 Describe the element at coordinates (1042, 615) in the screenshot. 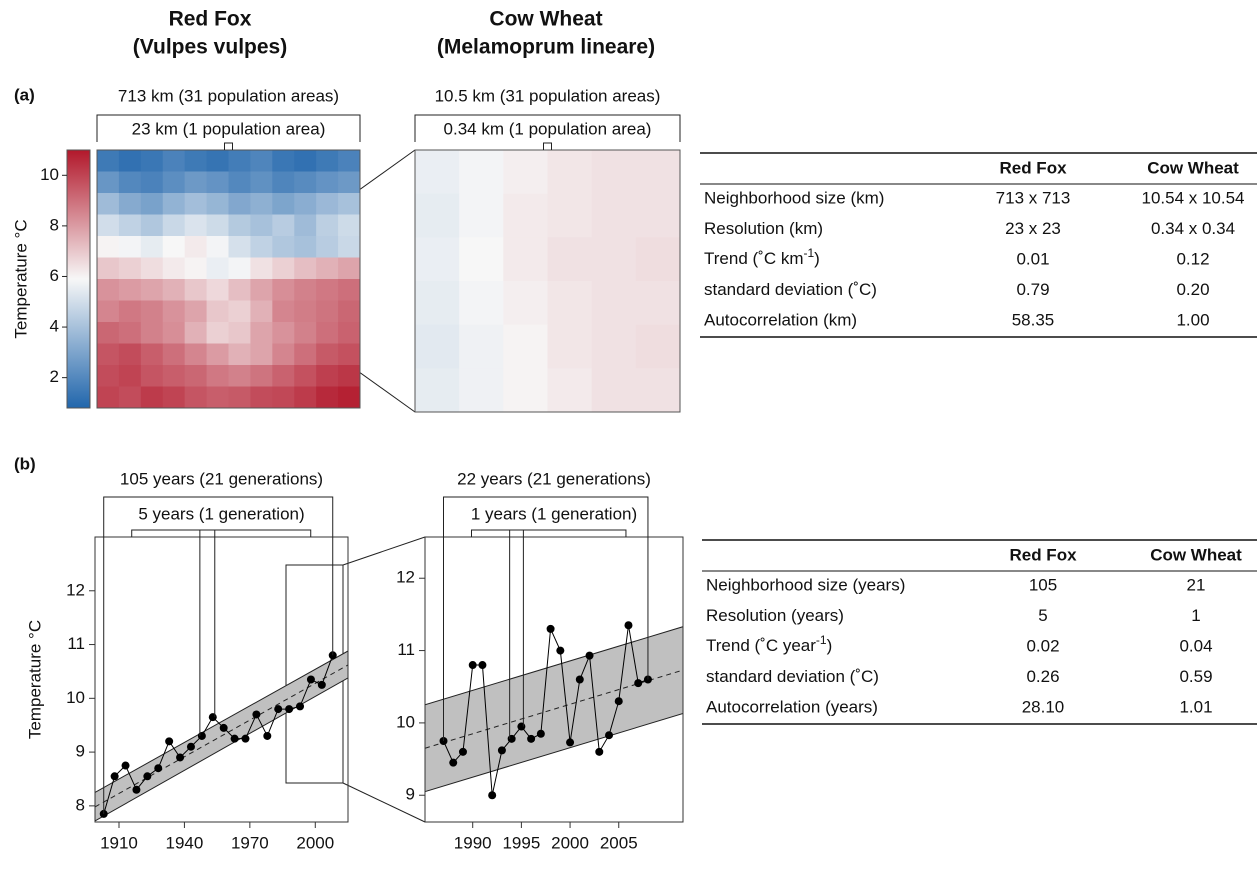

I see `table-cell: 5` at that location.